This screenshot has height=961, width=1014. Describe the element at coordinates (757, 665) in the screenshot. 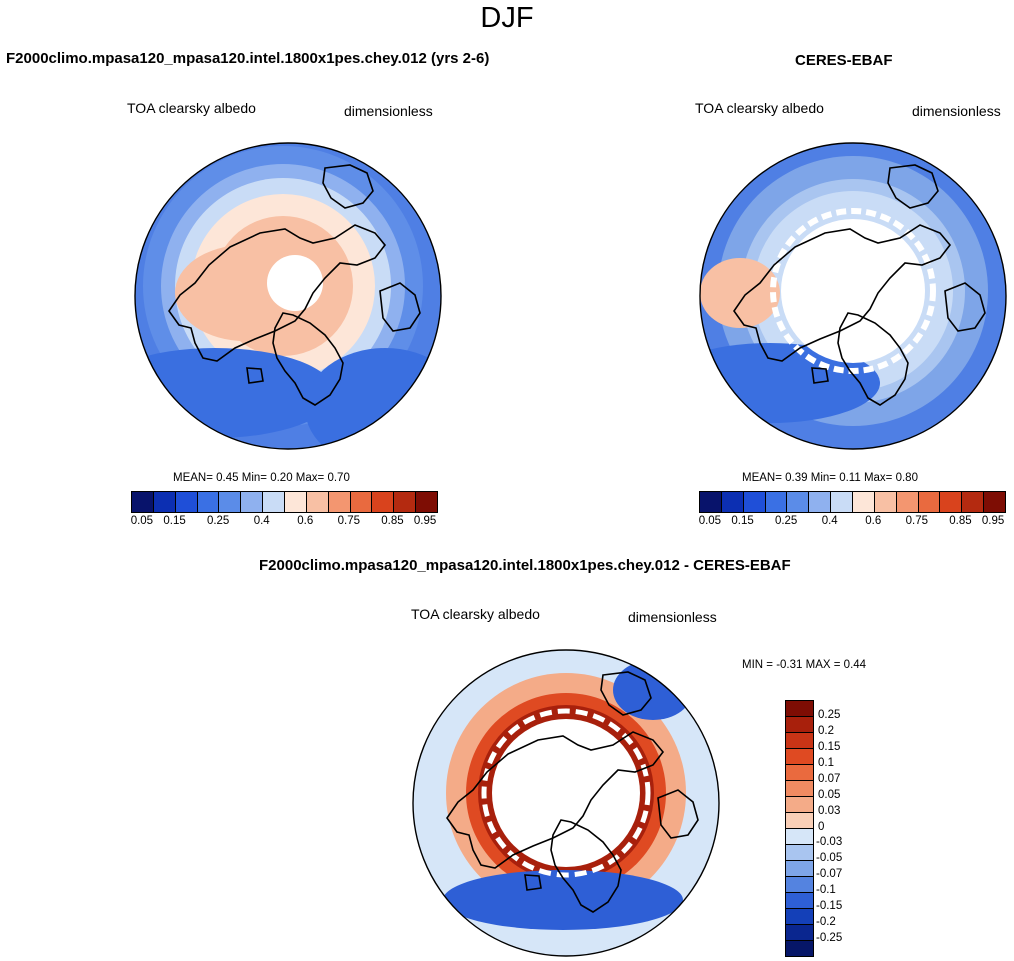

I see `min-label: MIN =` at that location.